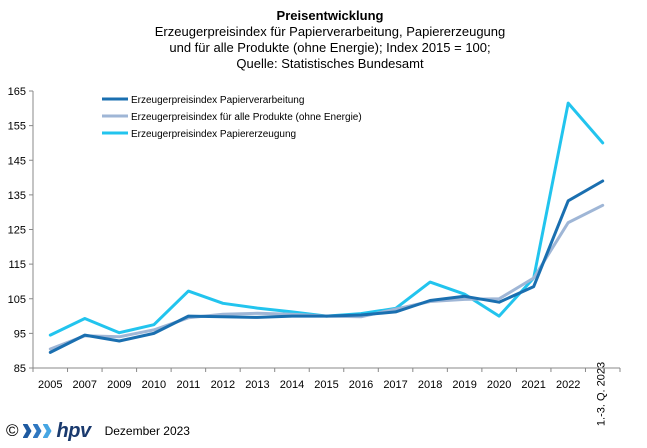 Image resolution: width=647 pixels, height=448 pixels. I want to click on x-tick-label: 2007, so click(85, 385).